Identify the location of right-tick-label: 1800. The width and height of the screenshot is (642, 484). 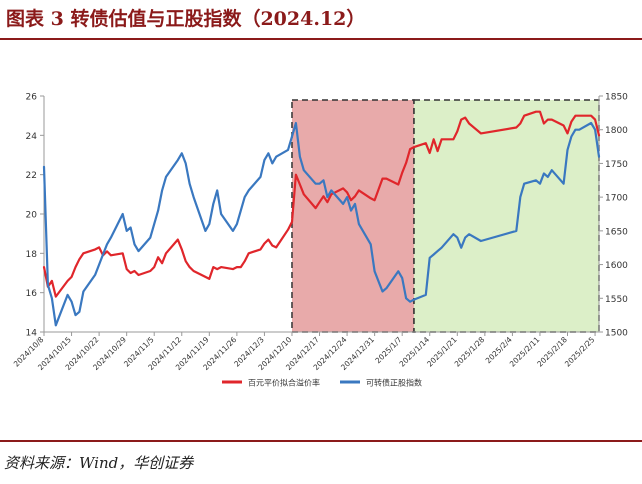
(616, 131).